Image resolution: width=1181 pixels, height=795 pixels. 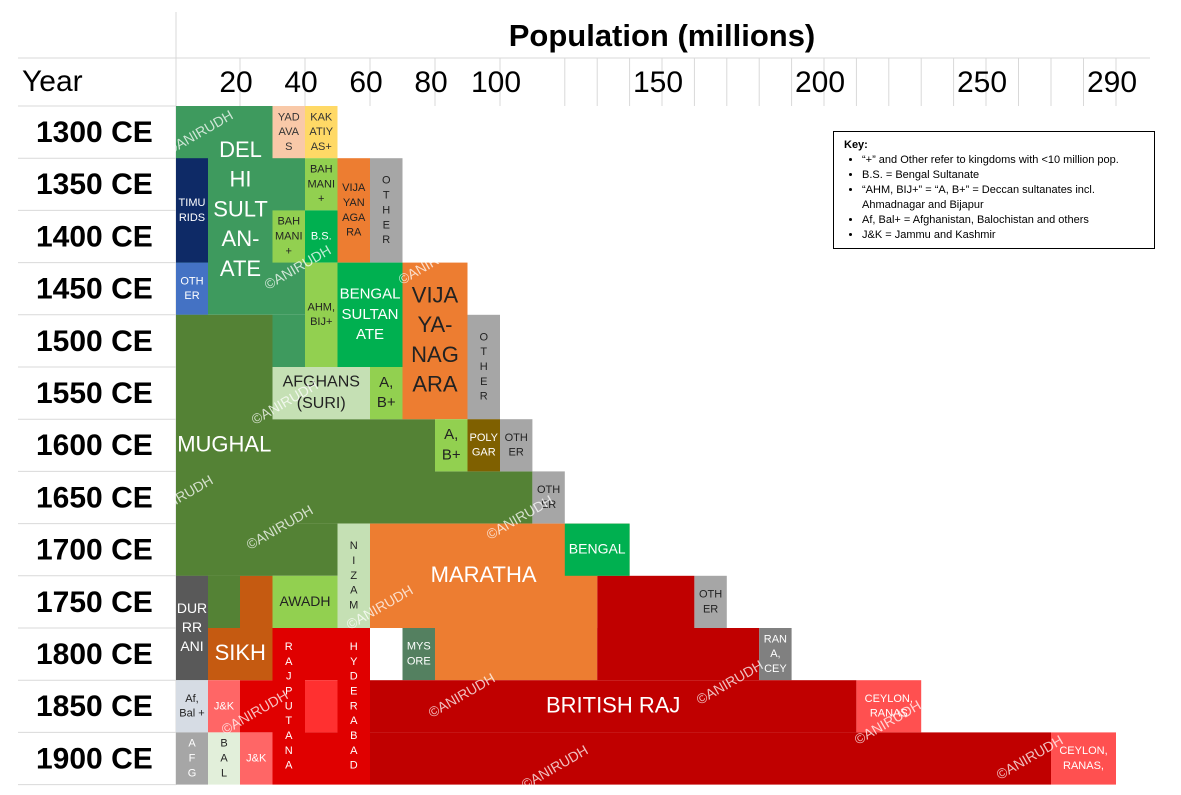 I want to click on kingdom-label-line: BENGAL, so click(x=597, y=548).